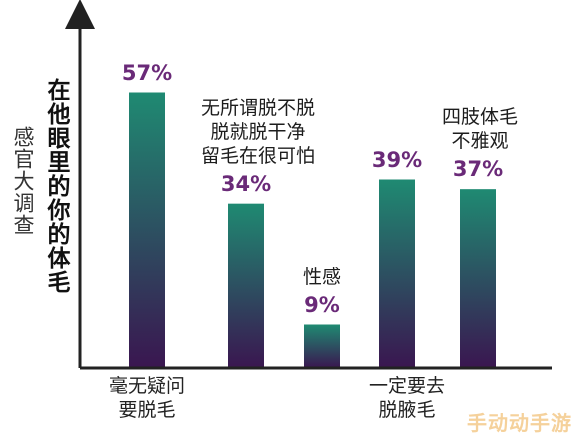 The image size is (580, 442). Describe the element at coordinates (322, 304) in the screenshot. I see `value-label-3: 9%` at that location.